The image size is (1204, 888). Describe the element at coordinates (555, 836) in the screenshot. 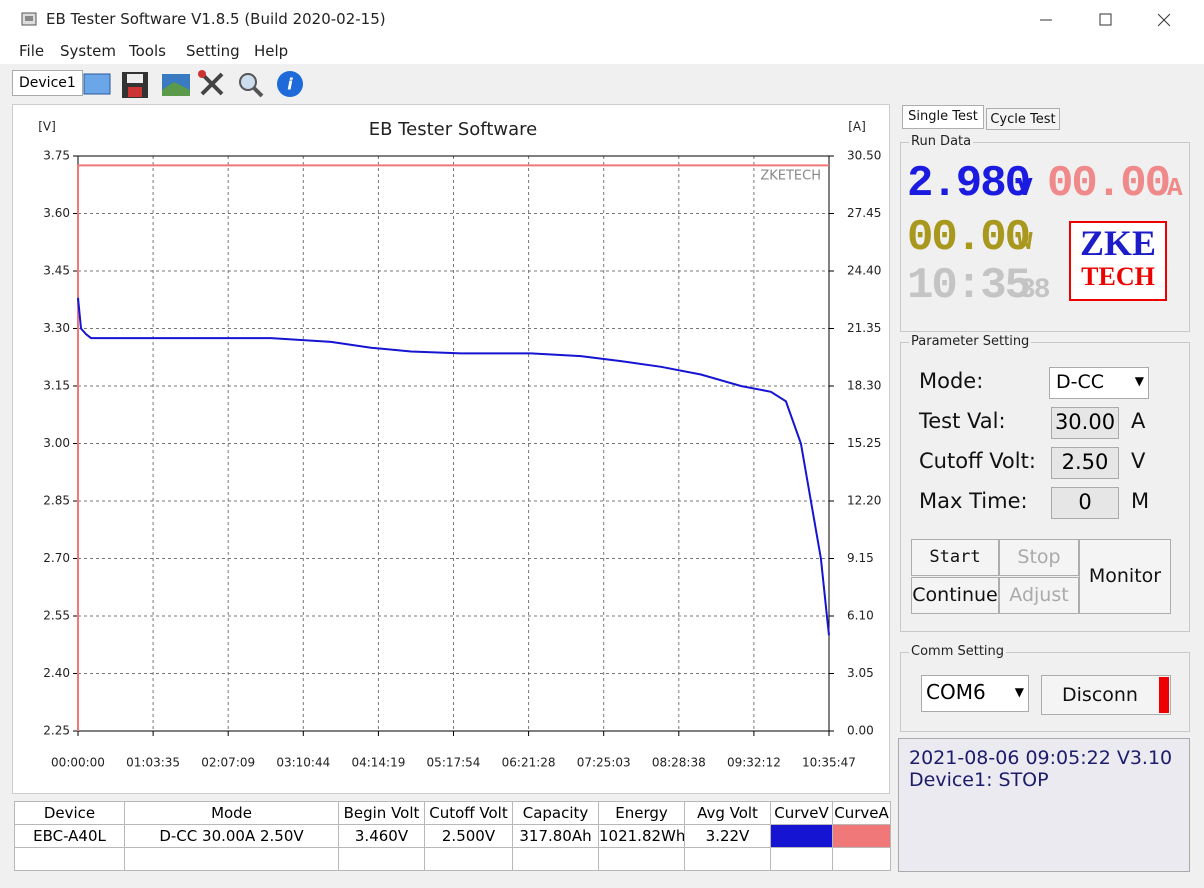

I see `cell: 317.80Ah` at that location.